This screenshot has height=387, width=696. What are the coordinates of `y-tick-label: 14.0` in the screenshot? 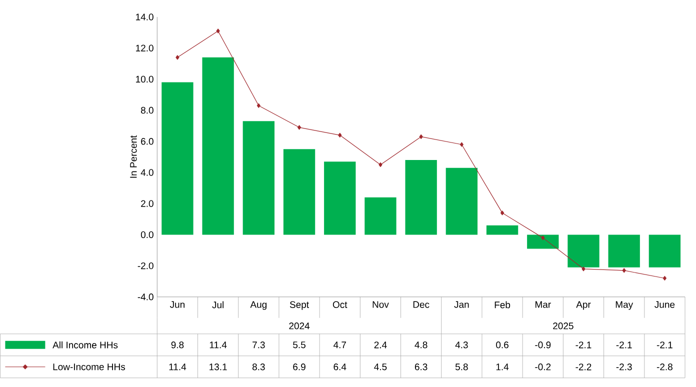 It's located at (145, 17).